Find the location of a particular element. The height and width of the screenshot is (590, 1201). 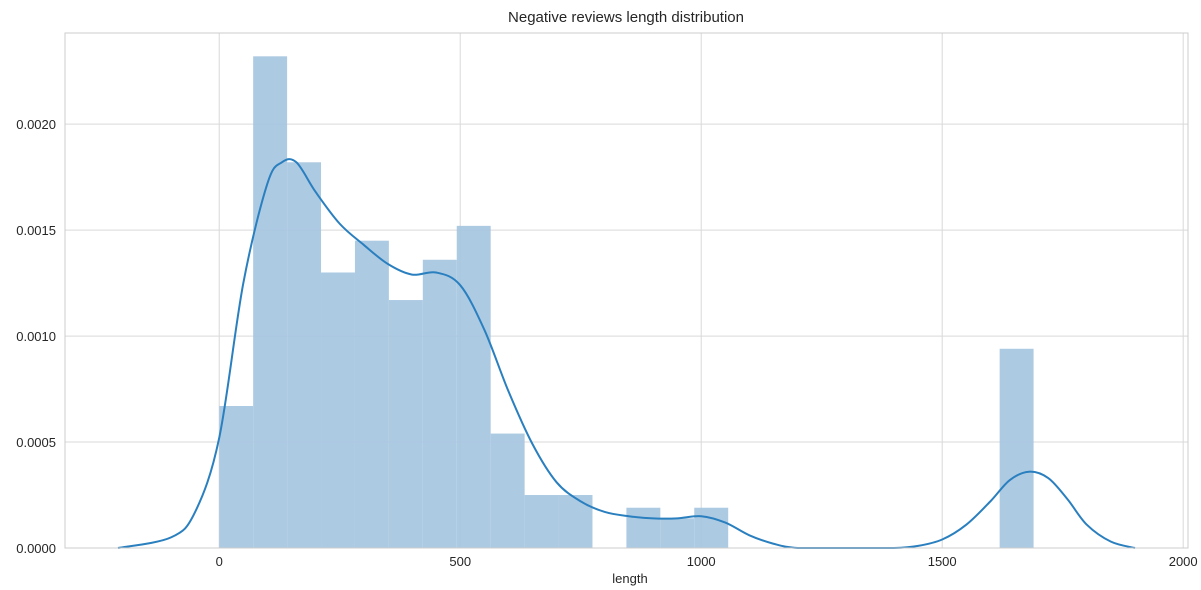

y-tick-label: 0.0005 is located at coordinates (36, 442).